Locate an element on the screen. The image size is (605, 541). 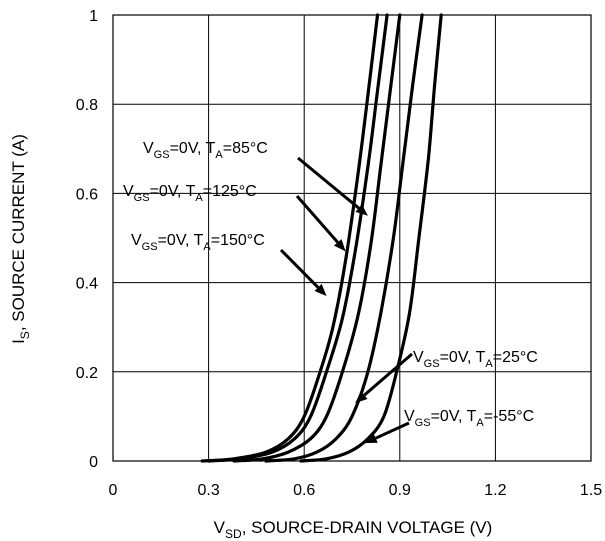
x-axis-title: VSD, SOURCE-DRAIN VOLTAGE (V) is located at coordinates (353, 529).